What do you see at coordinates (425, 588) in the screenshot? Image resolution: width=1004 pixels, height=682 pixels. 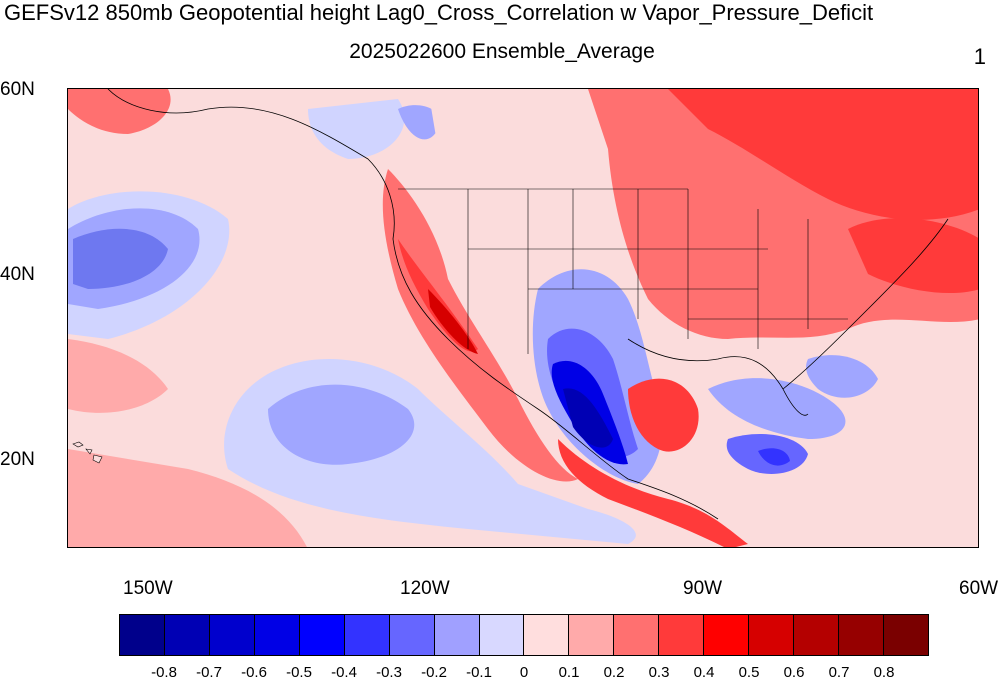 I see `lon-label-120w: 120W` at bounding box center [425, 588].